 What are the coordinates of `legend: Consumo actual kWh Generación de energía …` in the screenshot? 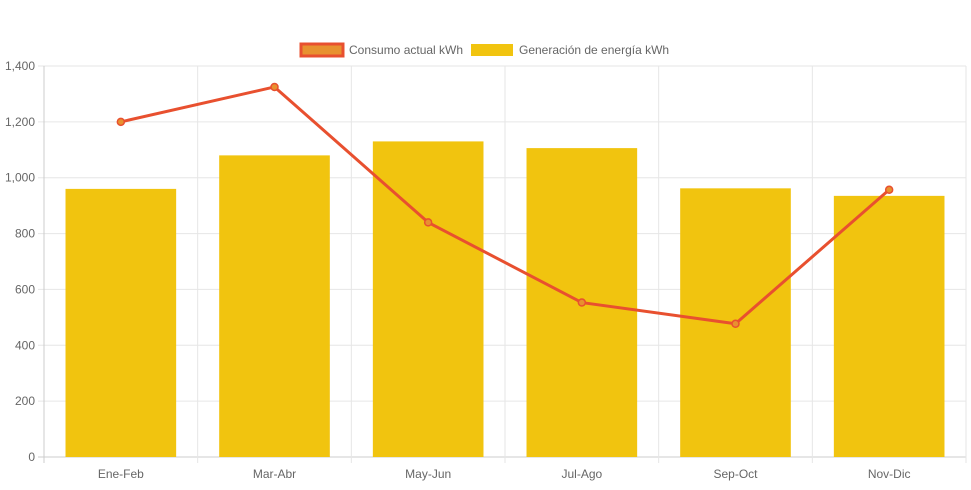 It's located at (484, 50).